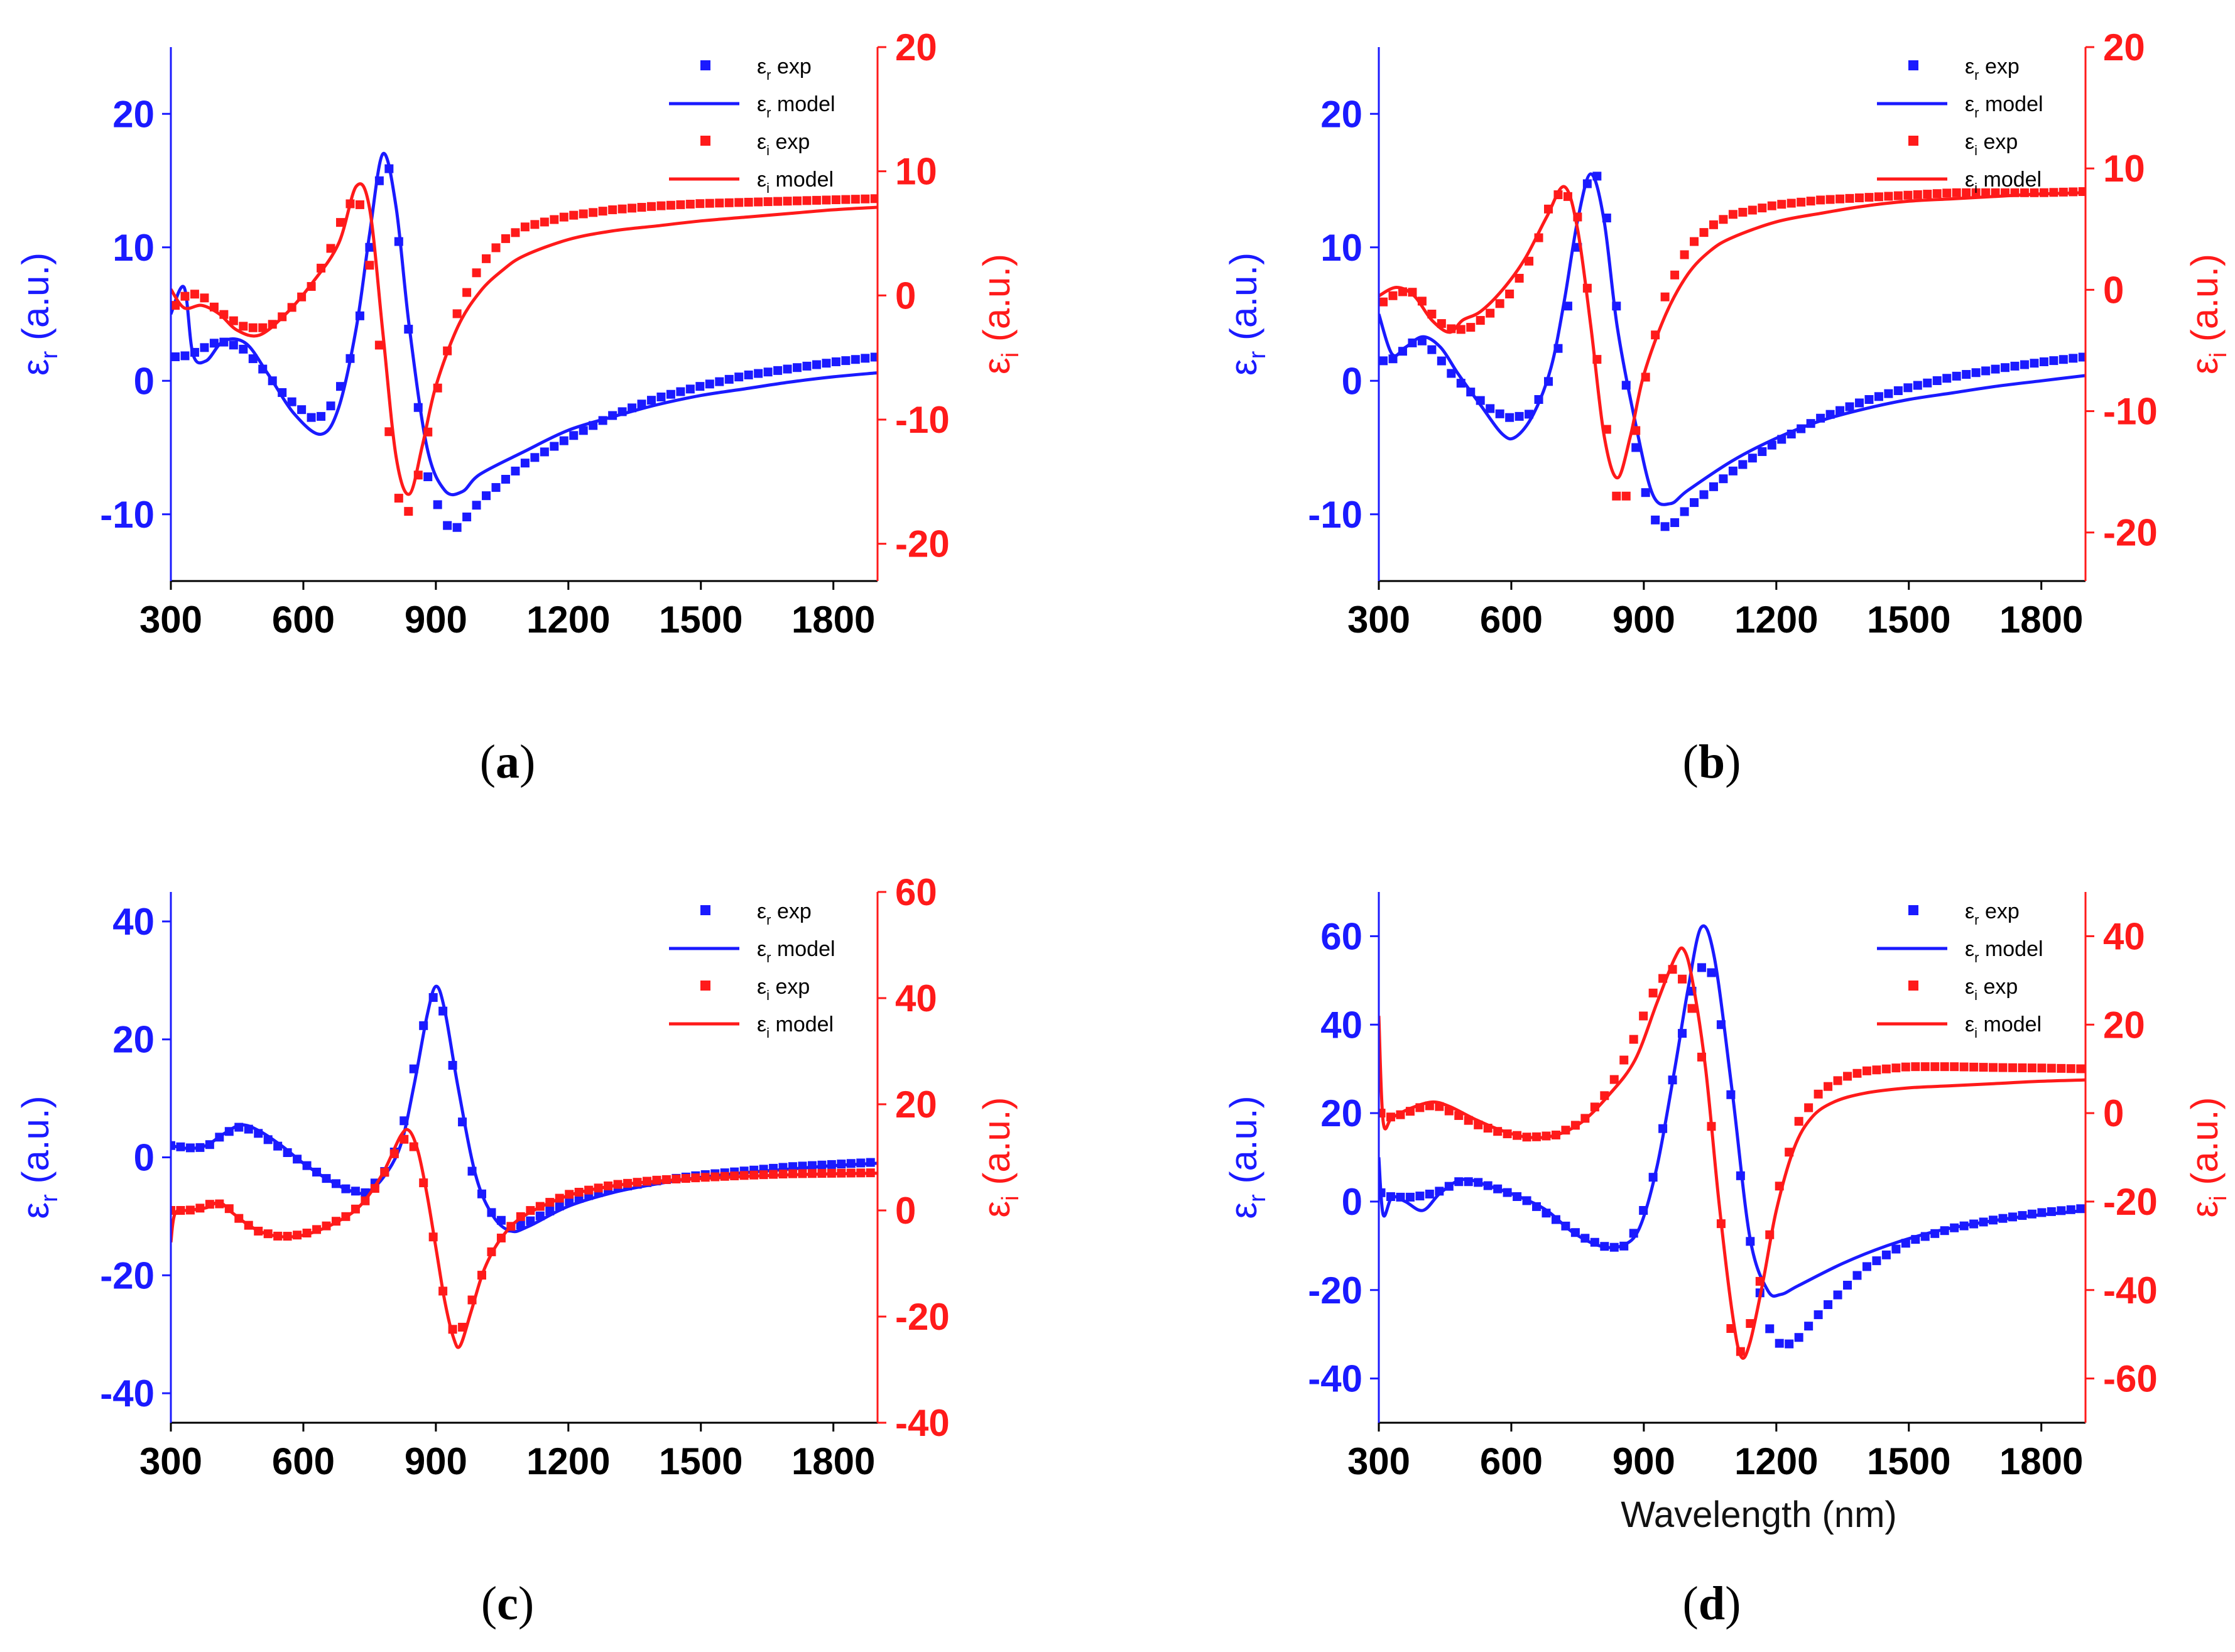 The width and height of the screenshot is (2235, 1652). I want to click on caption-a: (a), so click(507, 762).